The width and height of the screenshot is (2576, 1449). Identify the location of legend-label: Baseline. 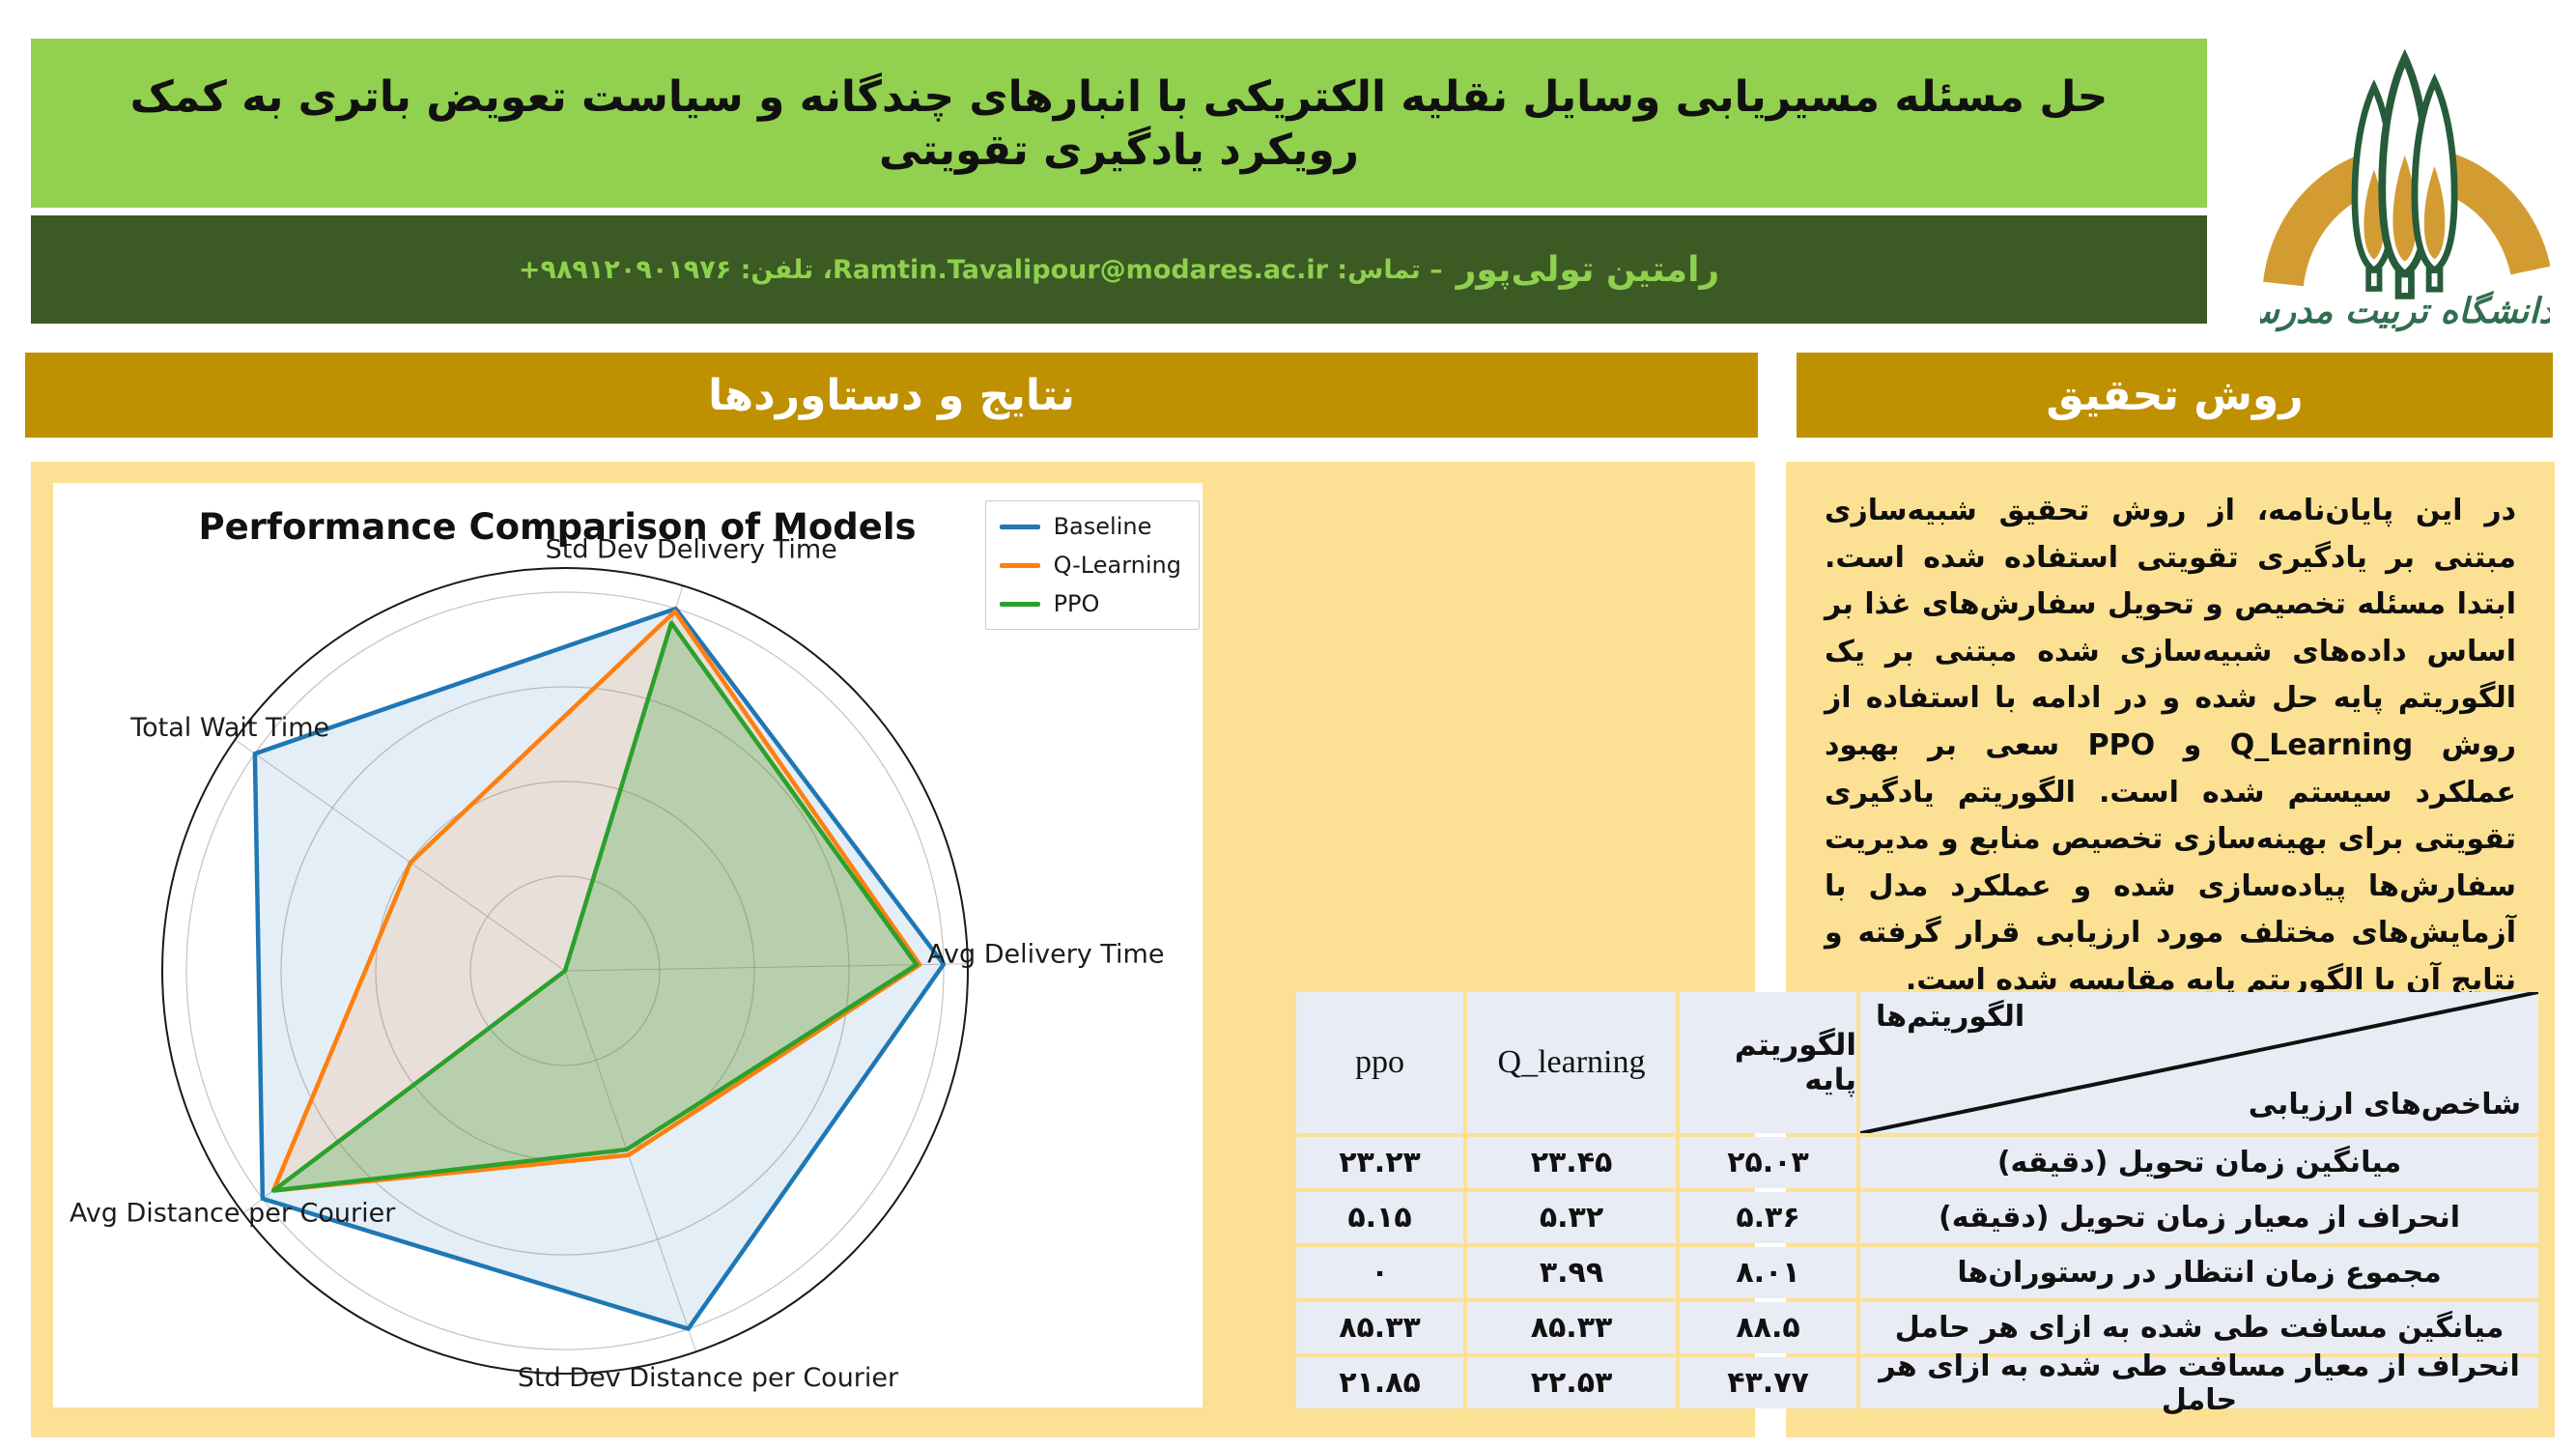
(1102, 526).